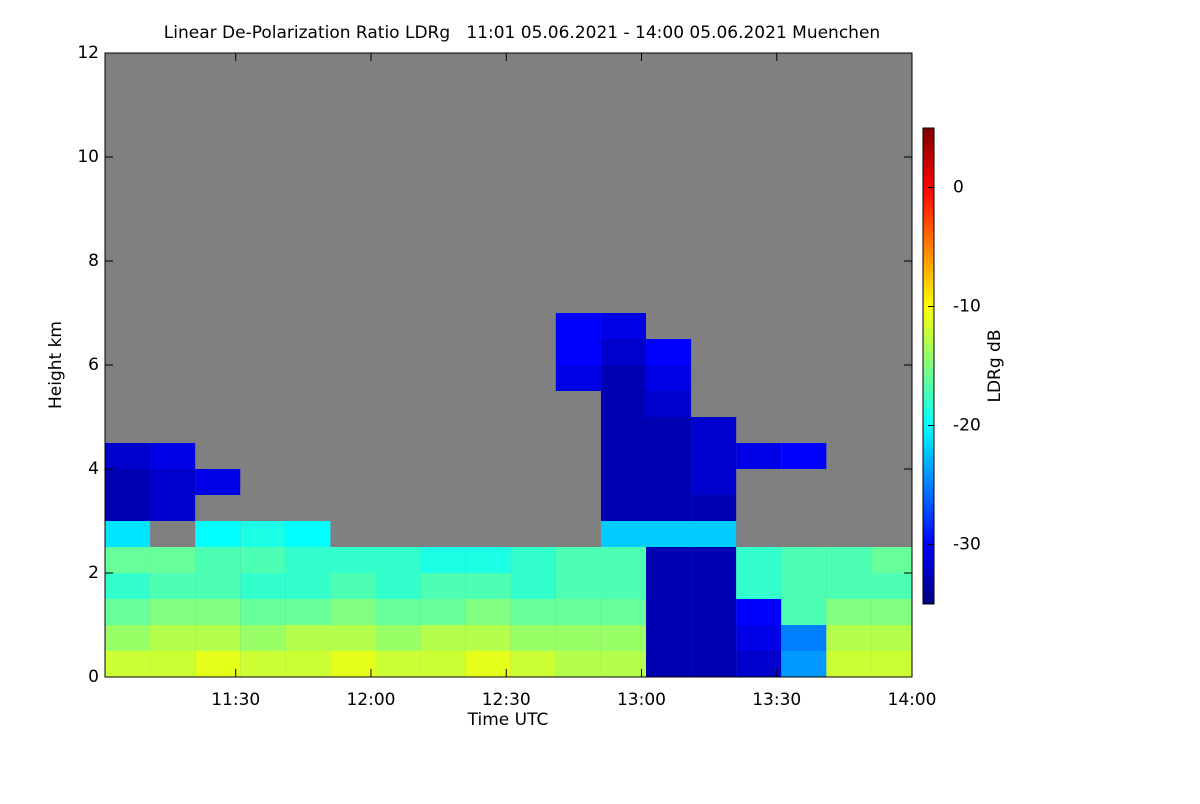  I want to click on y-tick-label: 8, so click(93, 261).